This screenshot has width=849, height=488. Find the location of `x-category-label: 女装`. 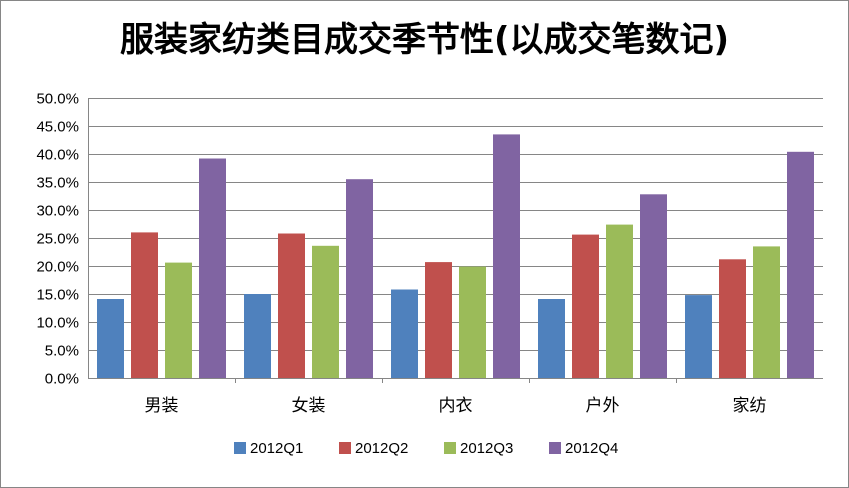

x-category-label: 女装 is located at coordinates (309, 406).